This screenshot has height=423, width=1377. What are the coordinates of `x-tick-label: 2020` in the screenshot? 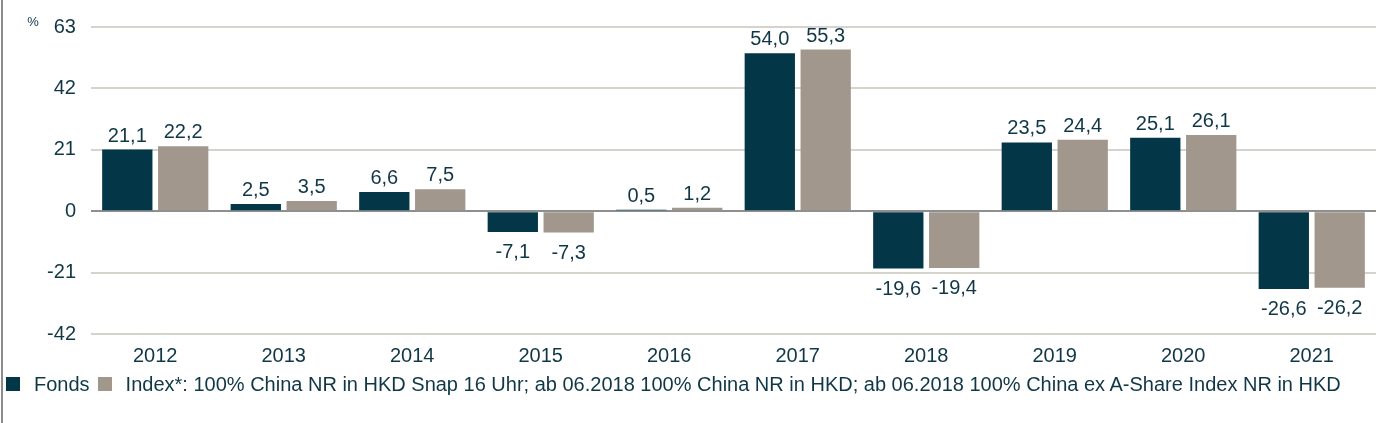 It's located at (1183, 354).